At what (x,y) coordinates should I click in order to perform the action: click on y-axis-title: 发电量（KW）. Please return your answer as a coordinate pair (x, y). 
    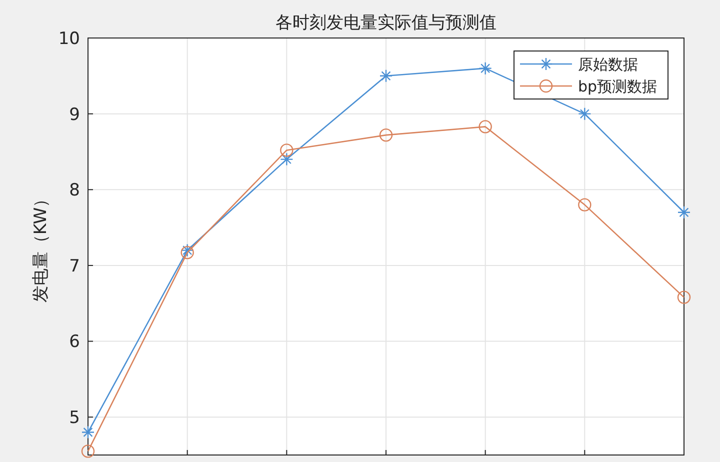
    Looking at the image, I should click on (41, 246).